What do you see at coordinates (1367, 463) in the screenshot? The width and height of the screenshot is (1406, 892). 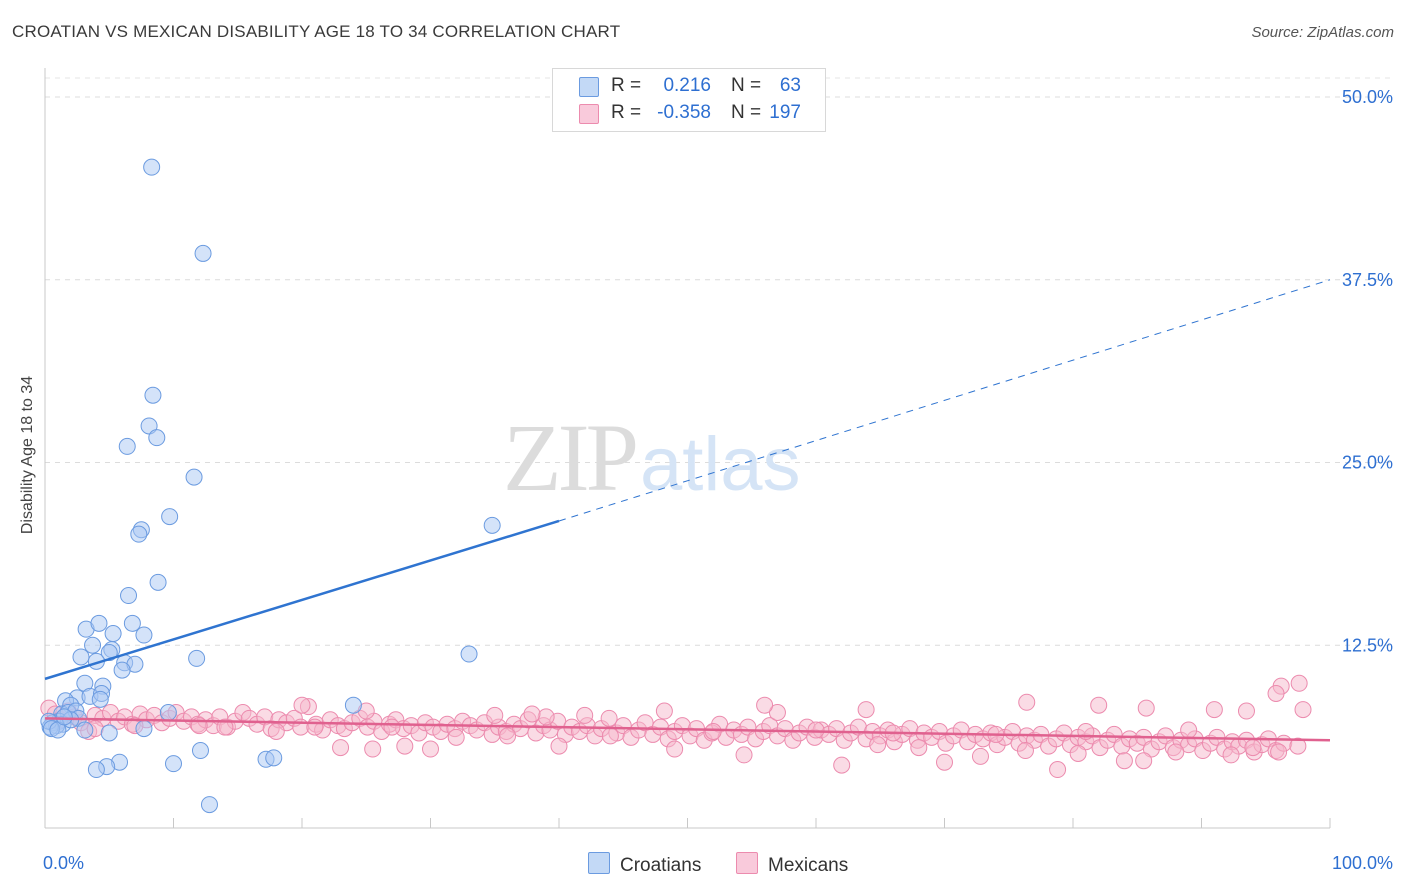 I see `y-tick-label: 25.0%` at bounding box center [1367, 463].